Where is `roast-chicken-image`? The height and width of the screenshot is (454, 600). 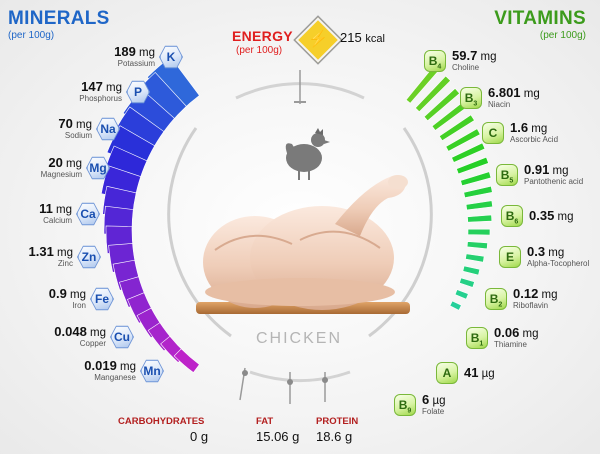 roast-chicken-image is located at coordinates (305, 242).